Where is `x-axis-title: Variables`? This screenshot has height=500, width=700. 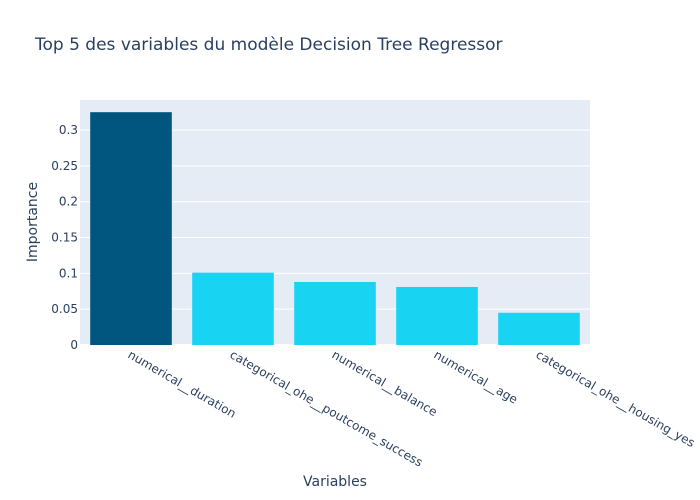 x-axis-title: Variables is located at coordinates (335, 482).